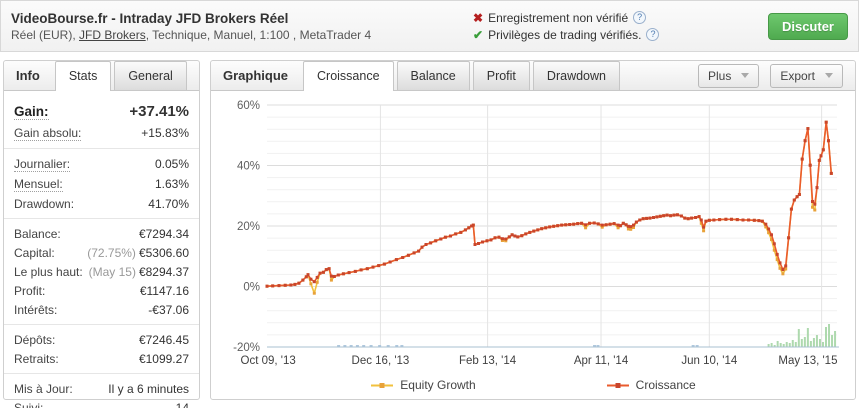 The width and height of the screenshot is (859, 408). Describe the element at coordinates (101, 358) in the screenshot. I see `stat-row: Retraits: €1099.27` at that location.